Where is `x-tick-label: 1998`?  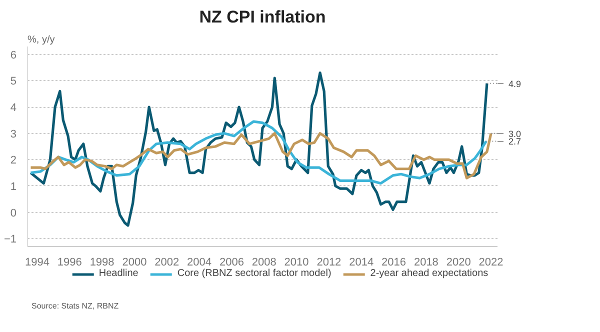 x-tick-label: 1998 is located at coordinates (102, 262).